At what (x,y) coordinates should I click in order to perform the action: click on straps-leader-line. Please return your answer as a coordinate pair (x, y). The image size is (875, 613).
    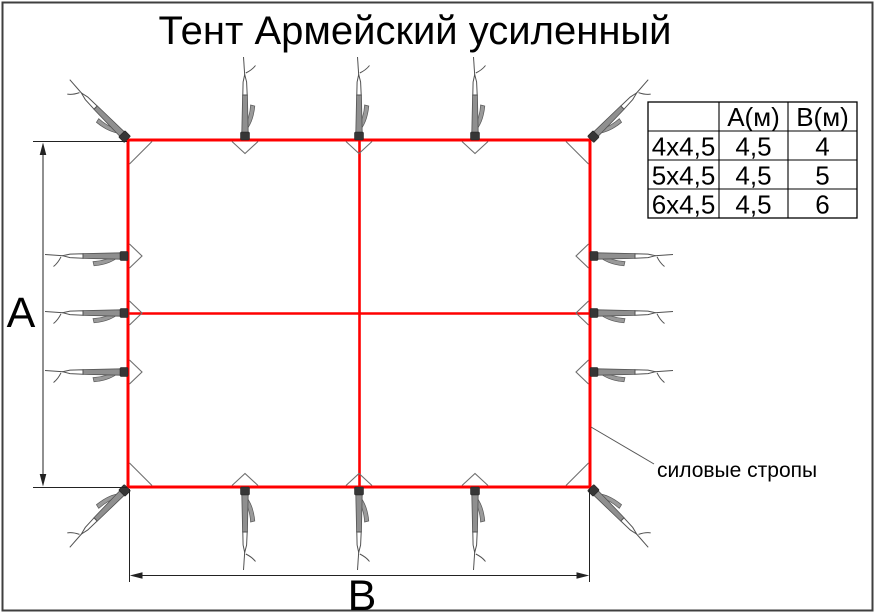
    Looking at the image, I should click on (622, 445).